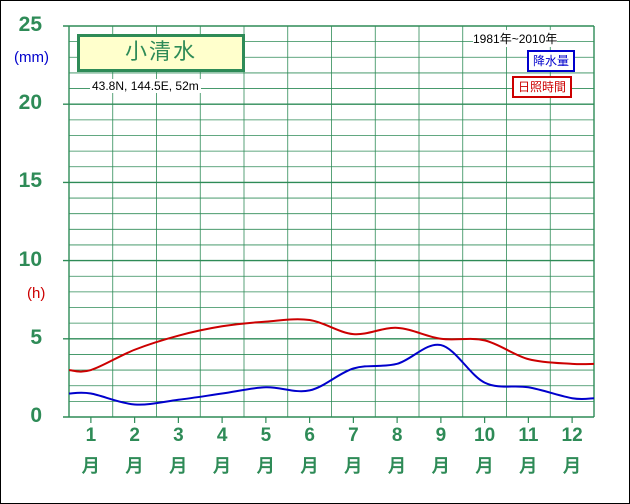  Describe the element at coordinates (397, 435) in the screenshot. I see `x-tick-label-month-8: 8` at that location.